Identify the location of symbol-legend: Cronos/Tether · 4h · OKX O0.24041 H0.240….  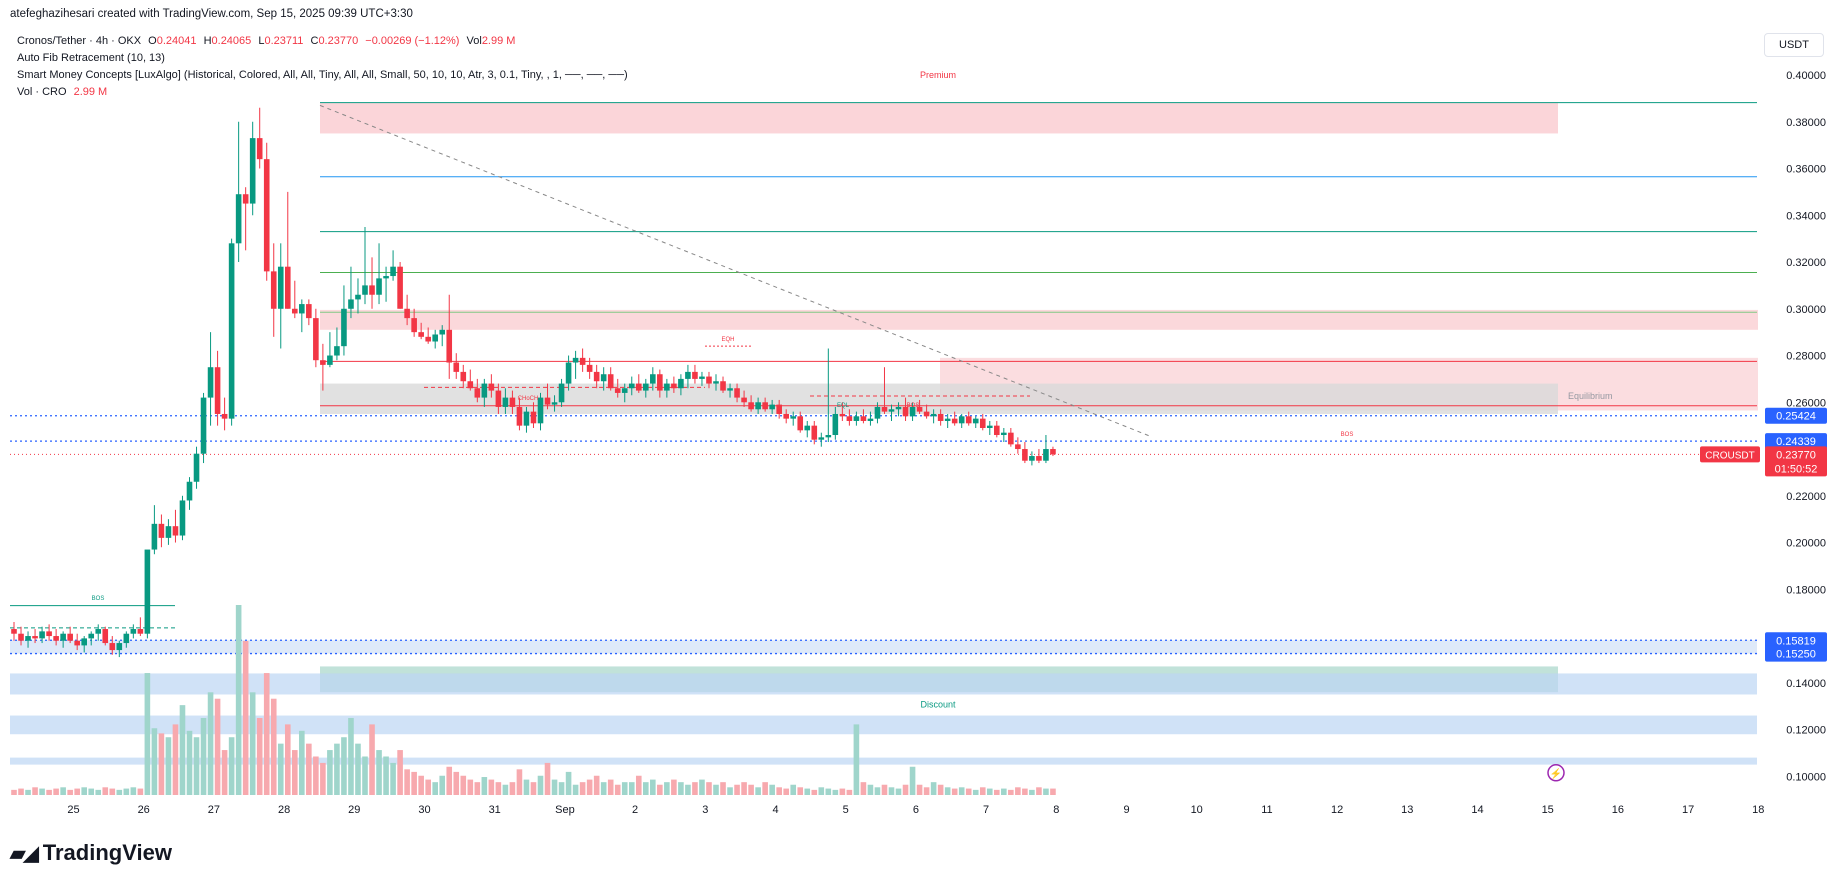
(266, 41).